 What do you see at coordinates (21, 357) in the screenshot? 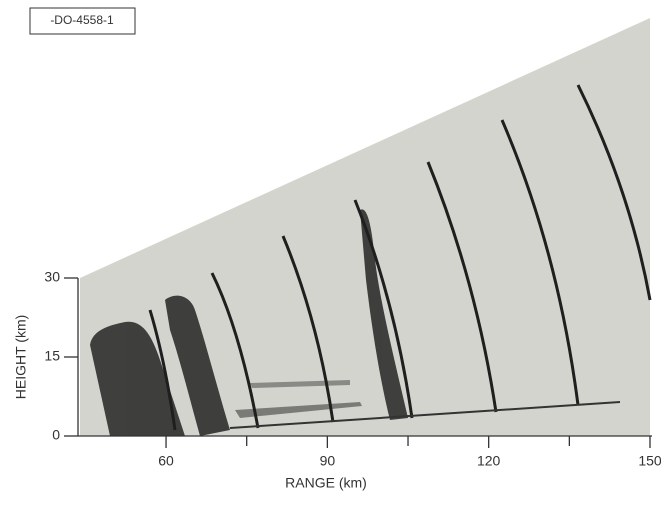
I see `y-axis-title: HEIGHT (km)` at bounding box center [21, 357].